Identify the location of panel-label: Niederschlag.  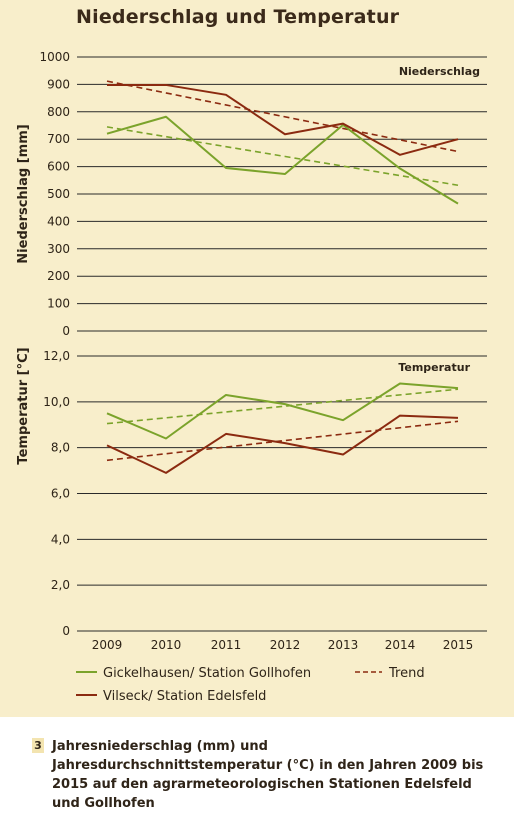
(439, 71).